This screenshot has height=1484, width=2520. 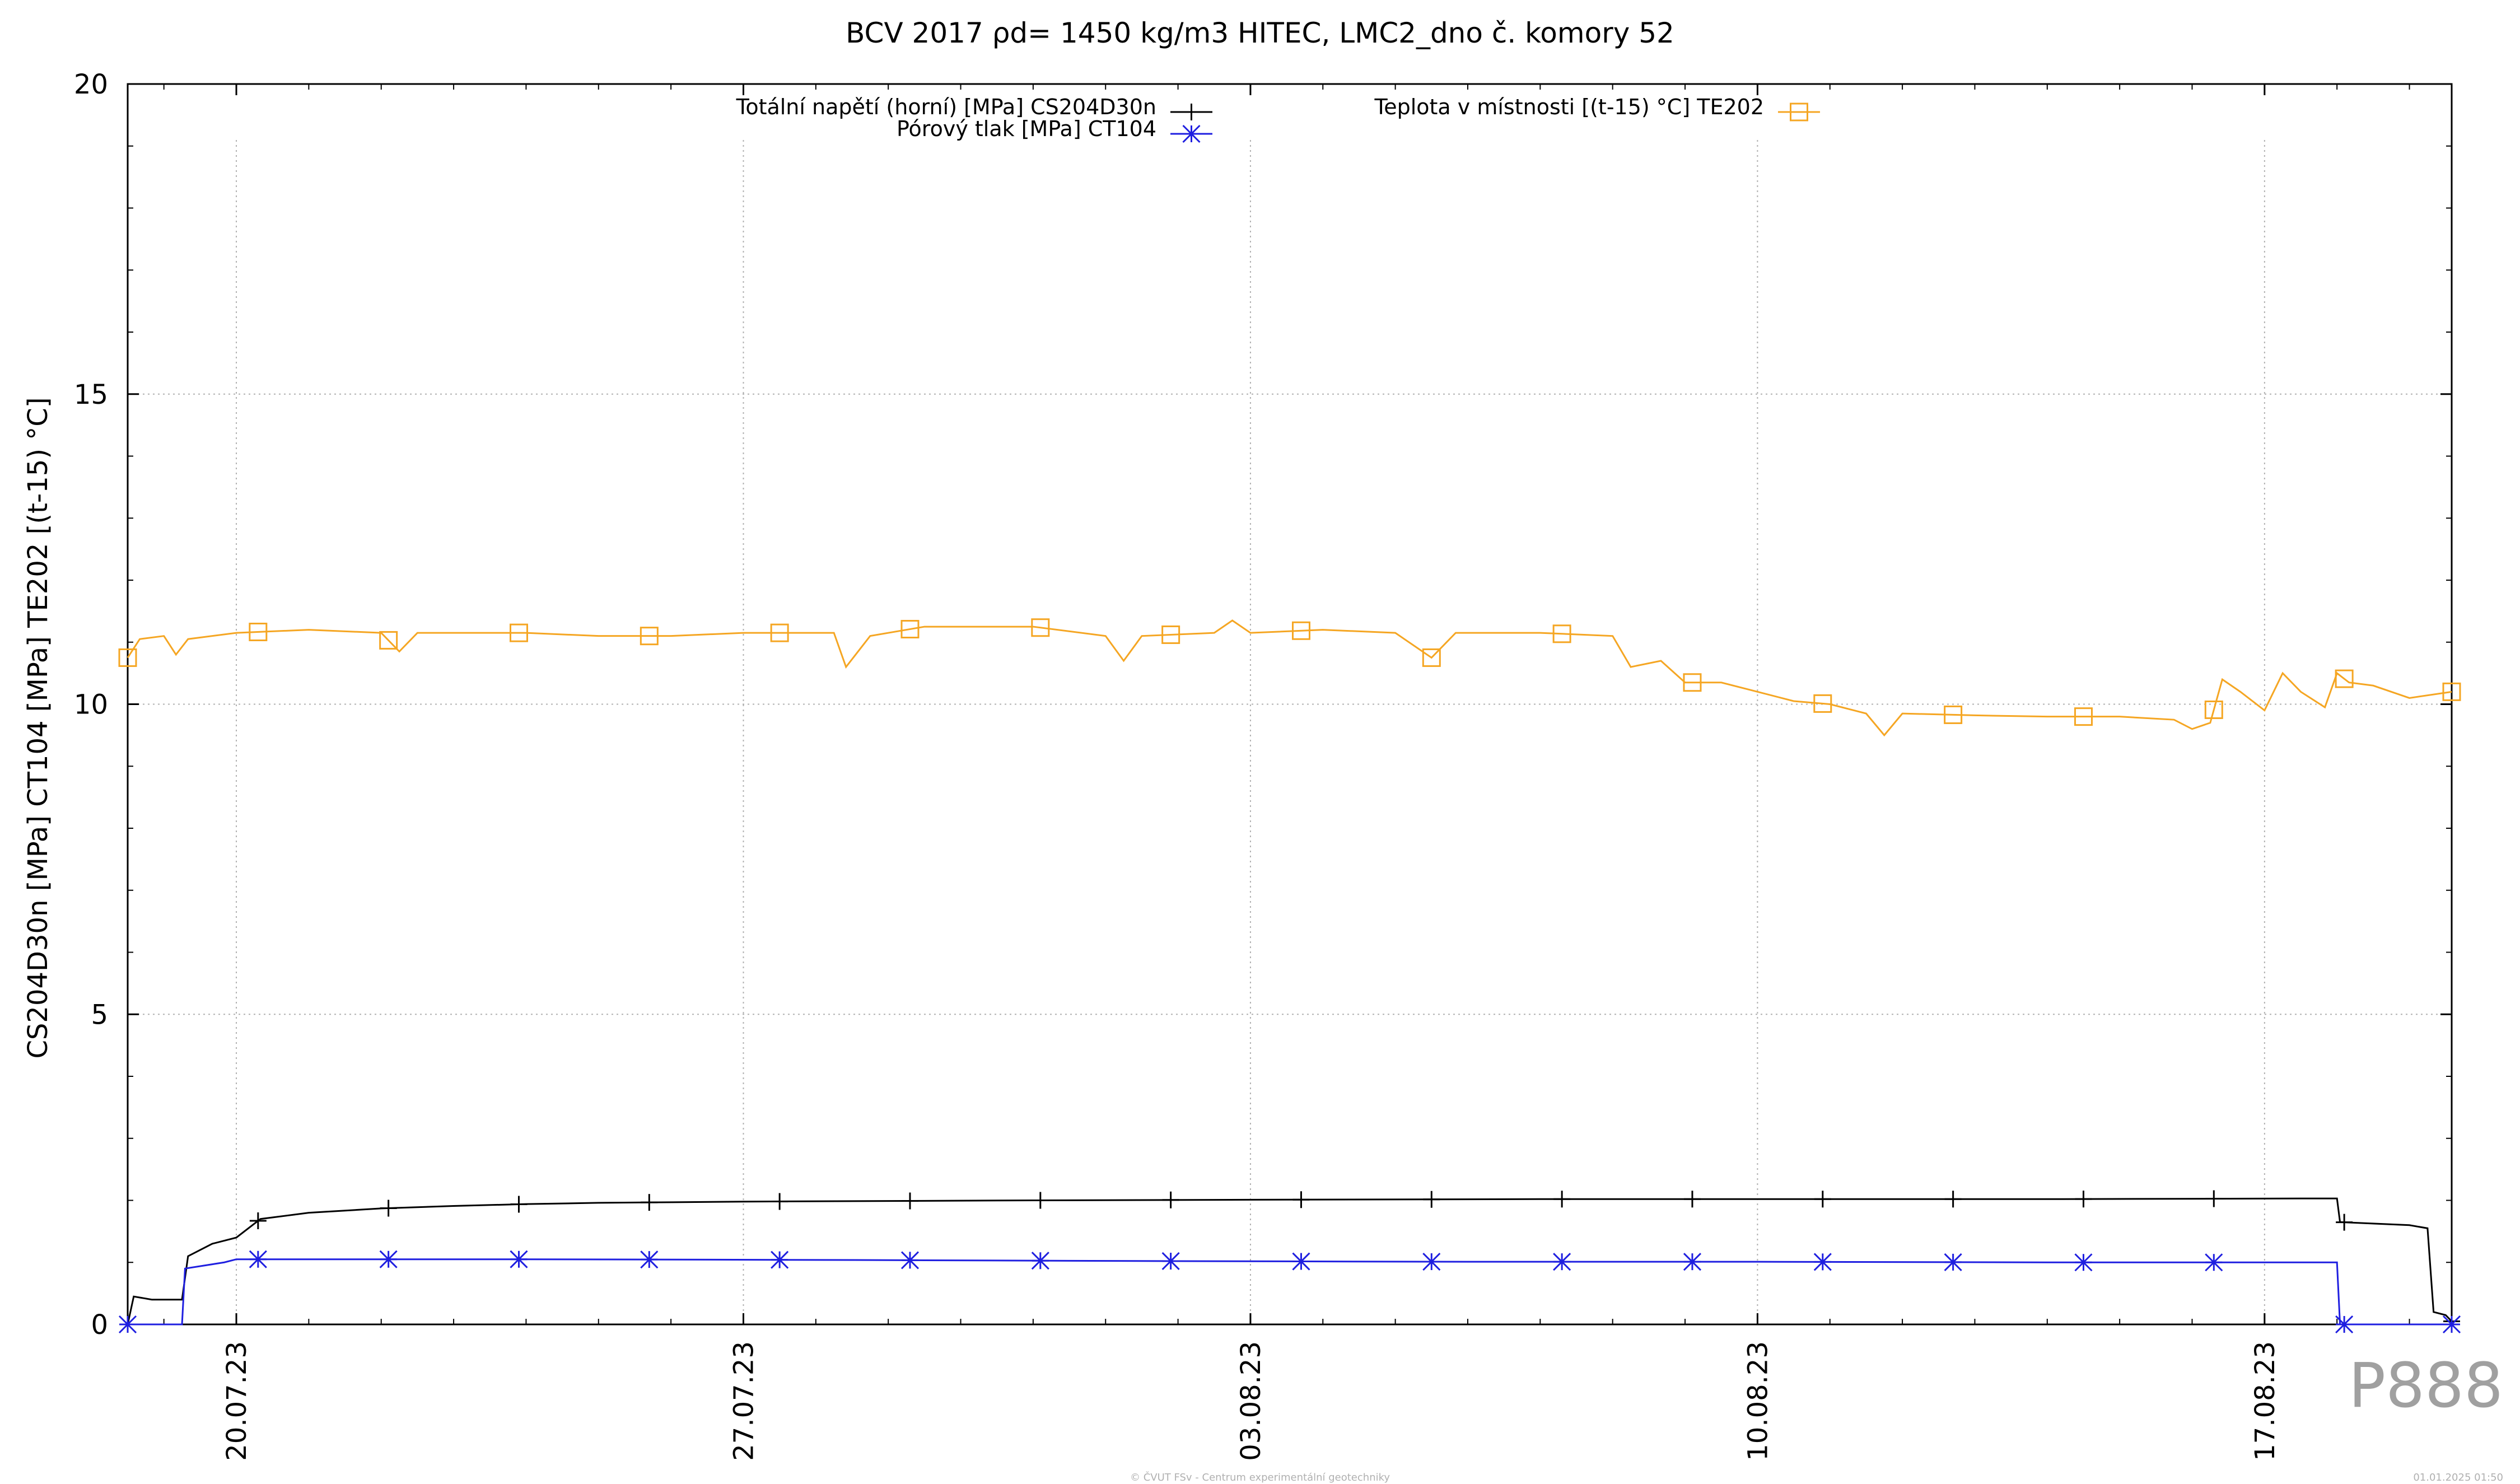 I want to click on x-tick-label: 03.08.23, so click(x=1251, y=1401).